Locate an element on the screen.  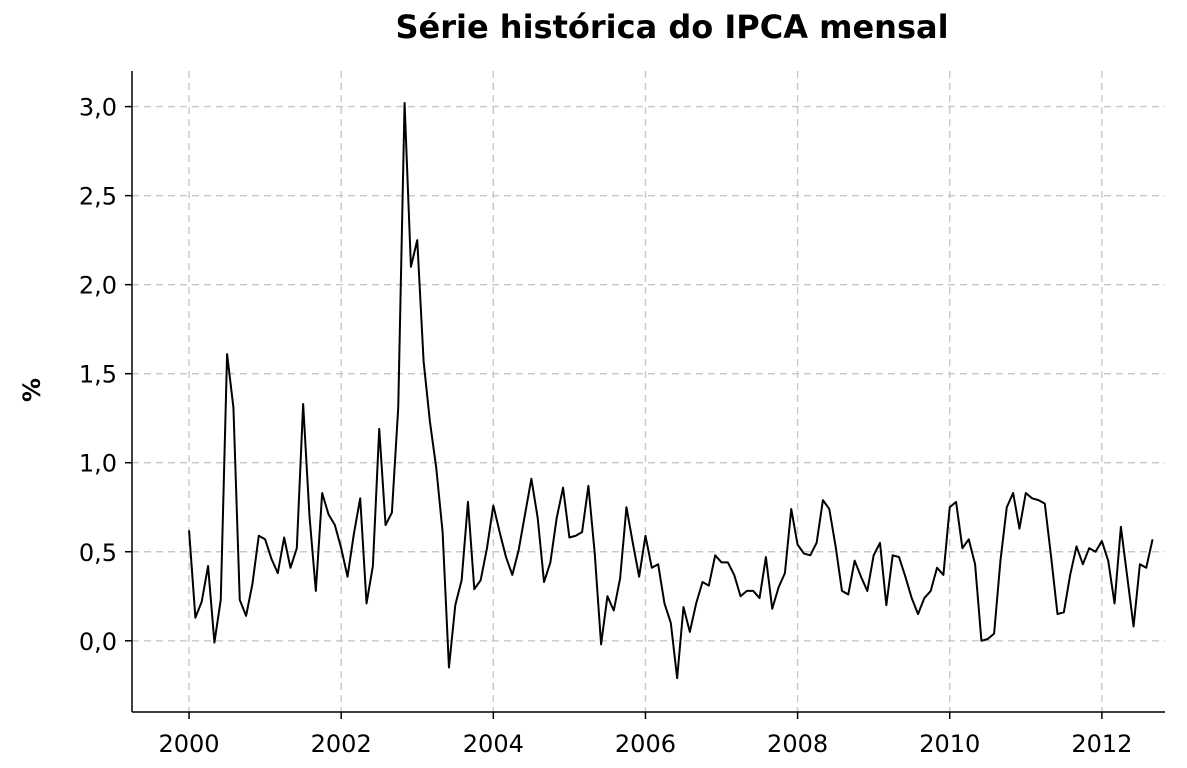
x-tick-label: 2002 is located at coordinates (341, 744).